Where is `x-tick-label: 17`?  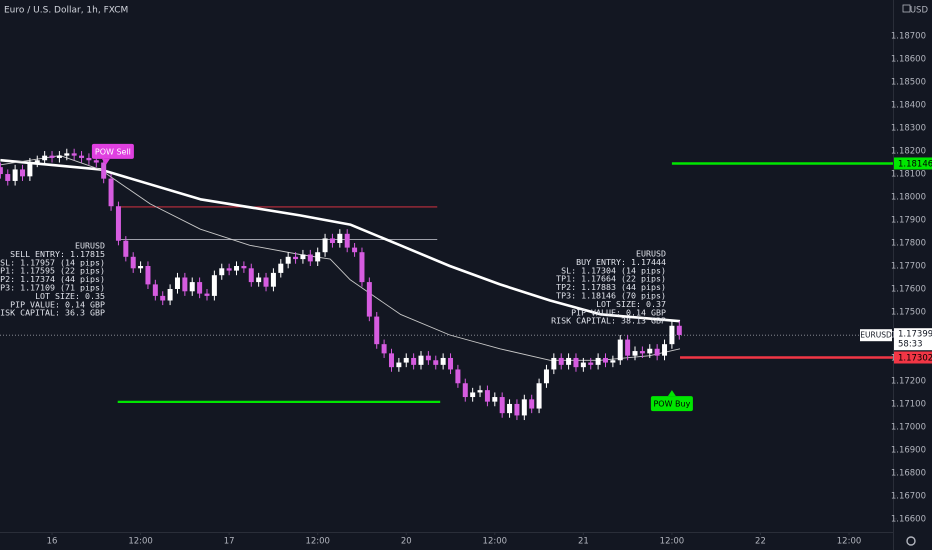
x-tick-label: 17 is located at coordinates (229, 542).